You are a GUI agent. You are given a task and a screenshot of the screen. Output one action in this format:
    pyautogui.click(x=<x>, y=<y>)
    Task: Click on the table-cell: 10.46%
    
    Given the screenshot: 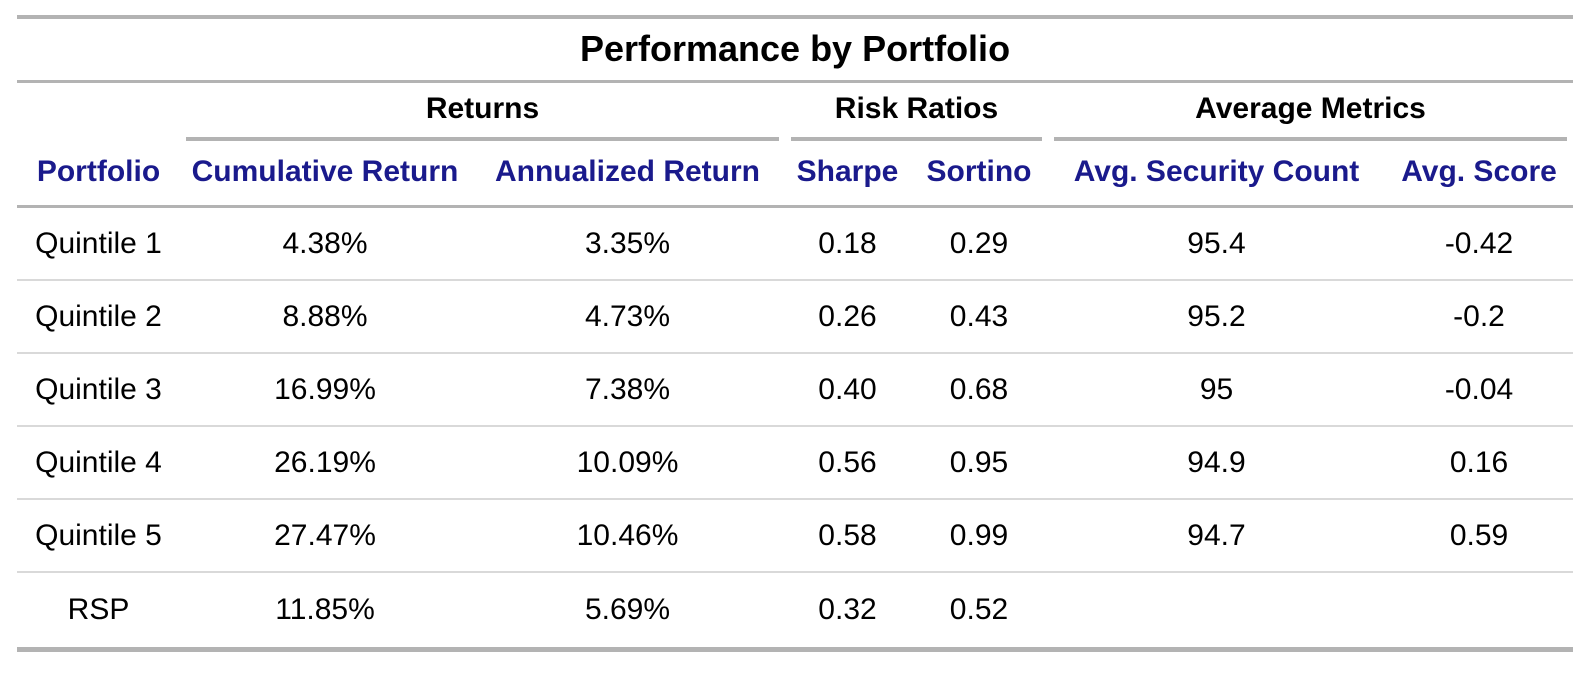 What is the action you would take?
    pyautogui.click(x=627, y=536)
    